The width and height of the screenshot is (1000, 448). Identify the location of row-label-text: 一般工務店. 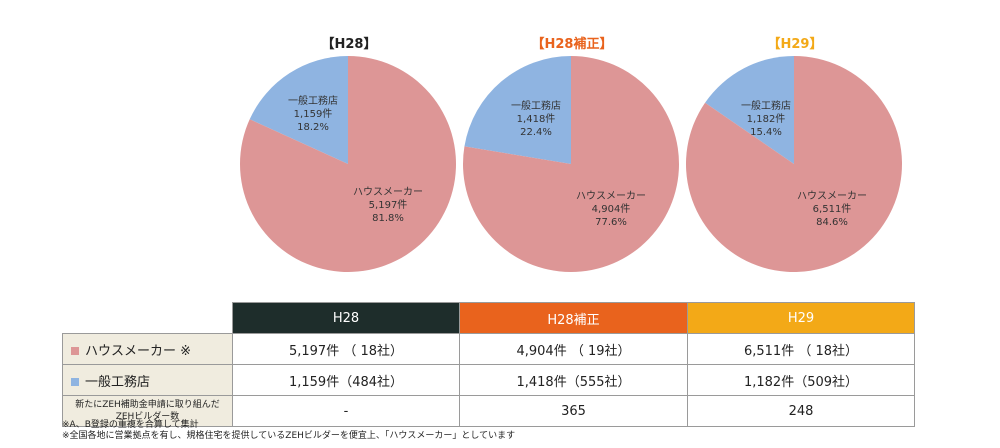
(118, 382).